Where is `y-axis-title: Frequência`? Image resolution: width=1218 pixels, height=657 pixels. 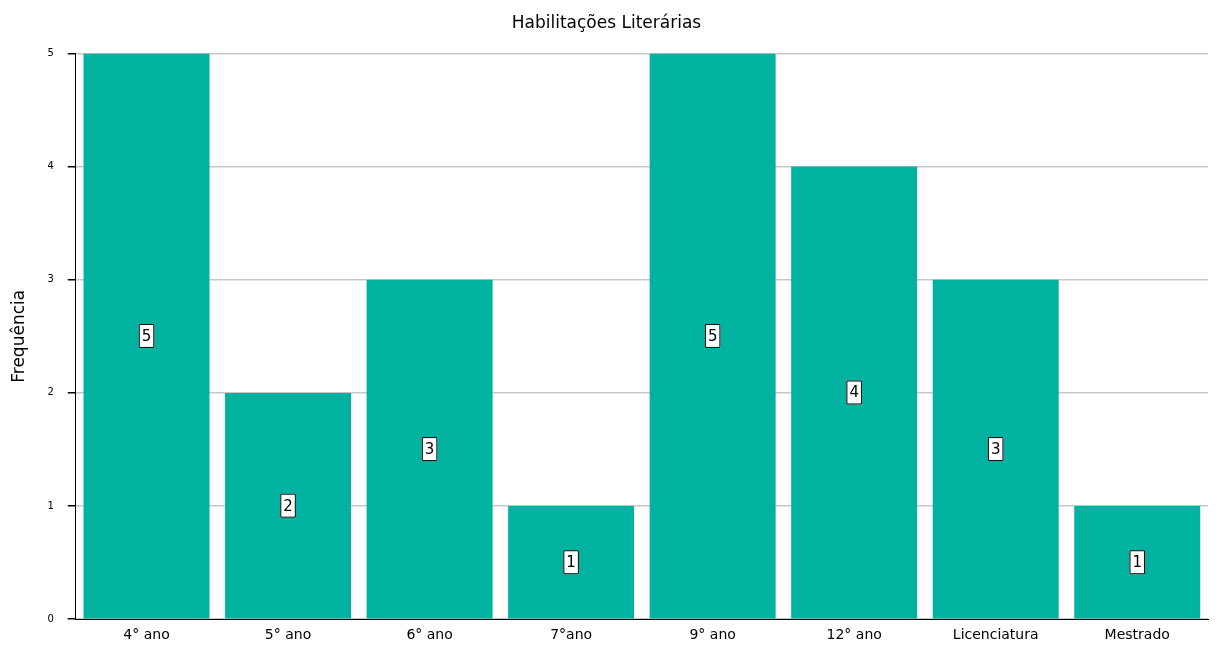
y-axis-title: Frequência is located at coordinates (17, 336).